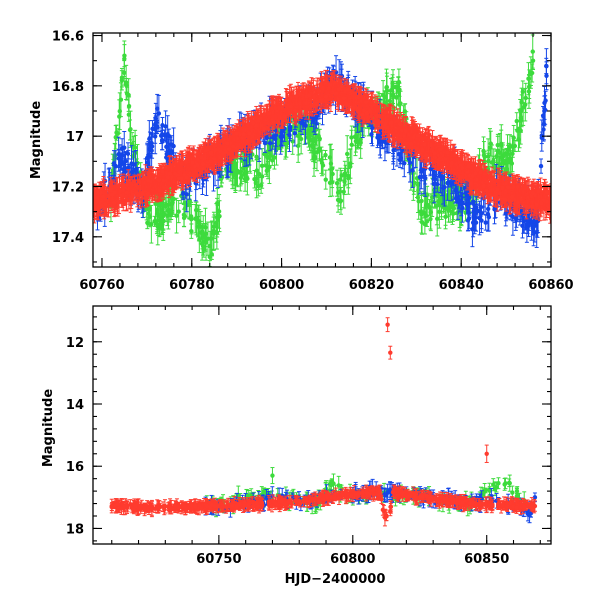 This screenshot has height=600, width=600. Describe the element at coordinates (75, 529) in the screenshot. I see `y-tick-label: 18` at that location.